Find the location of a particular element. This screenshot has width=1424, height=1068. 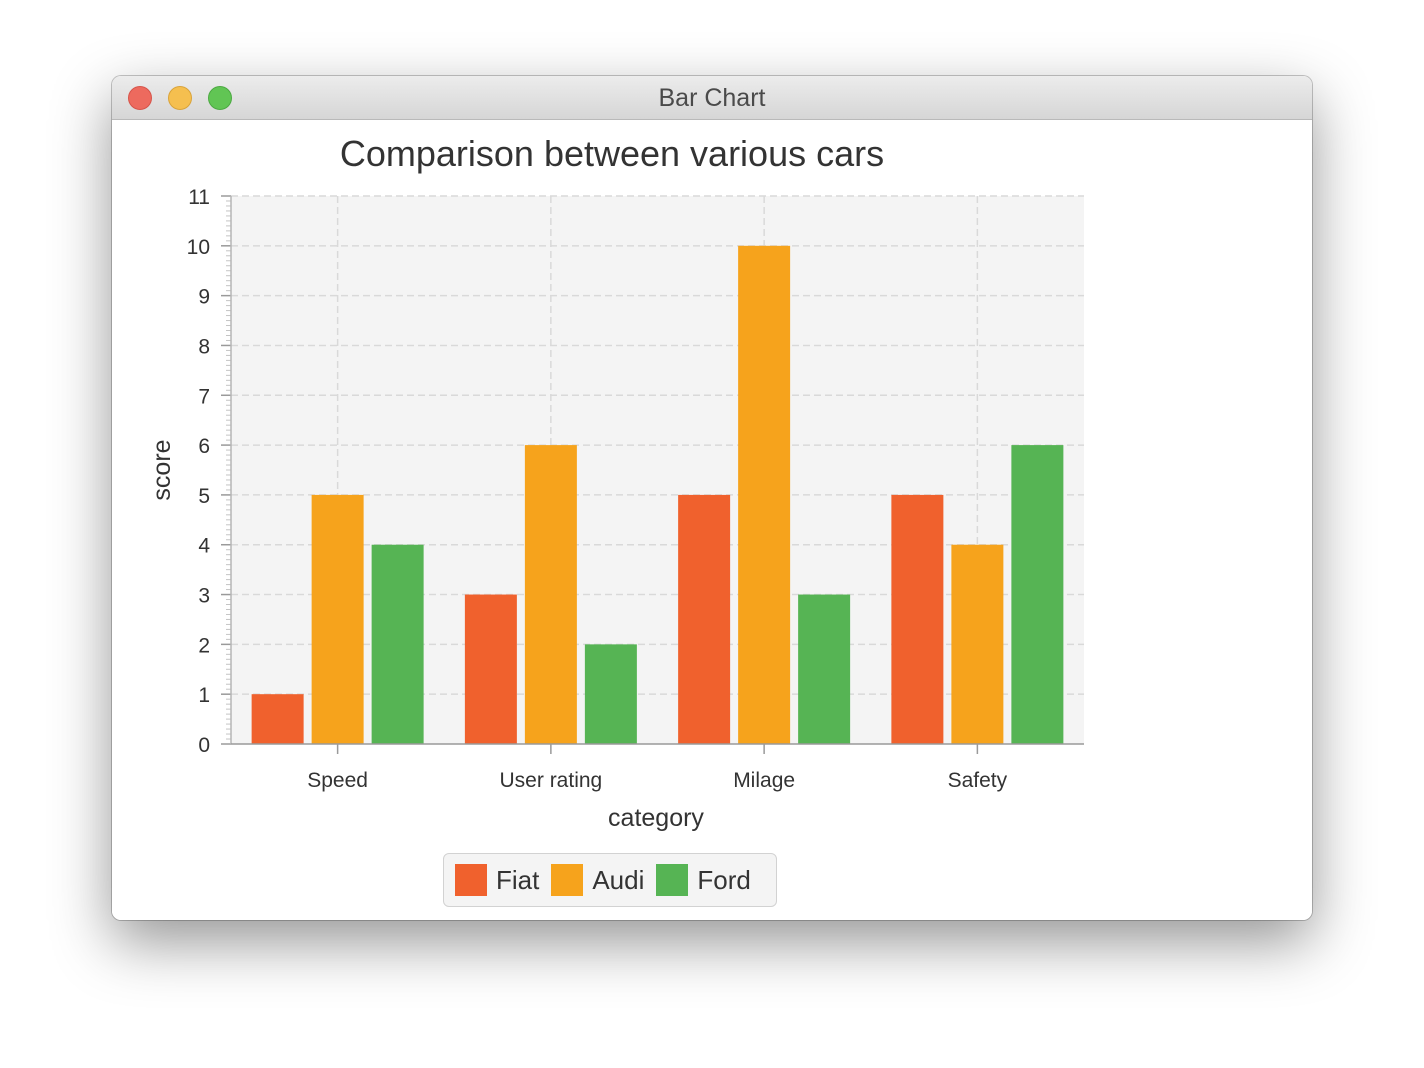

chart-legend: Fiat Audi Ford is located at coordinates (610, 880).